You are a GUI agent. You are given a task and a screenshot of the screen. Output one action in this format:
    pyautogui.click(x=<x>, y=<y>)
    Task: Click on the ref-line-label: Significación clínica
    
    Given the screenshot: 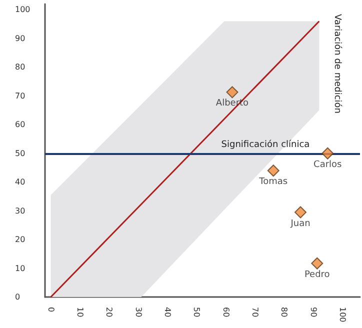 What is the action you would take?
    pyautogui.click(x=265, y=144)
    